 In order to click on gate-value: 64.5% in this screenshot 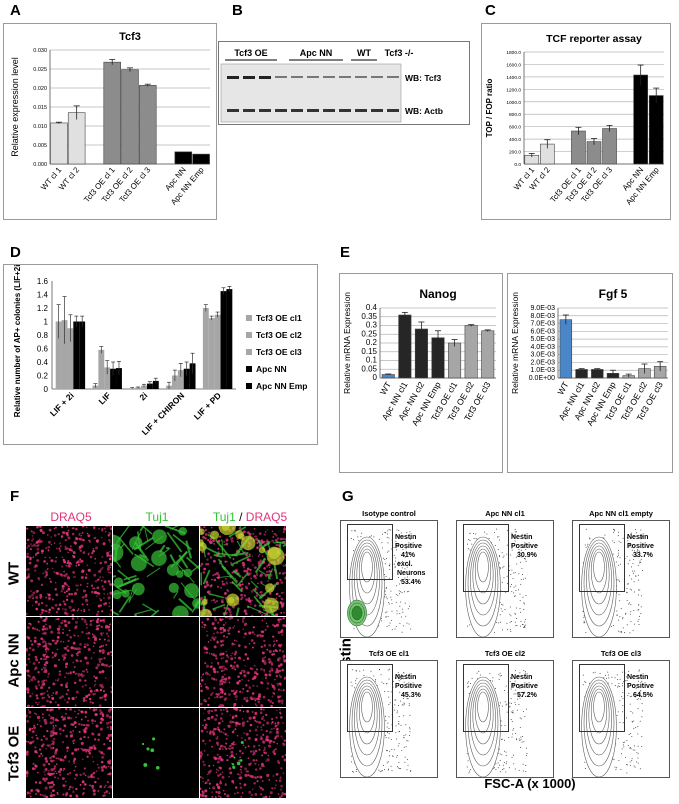, I will do `click(649, 695)`.